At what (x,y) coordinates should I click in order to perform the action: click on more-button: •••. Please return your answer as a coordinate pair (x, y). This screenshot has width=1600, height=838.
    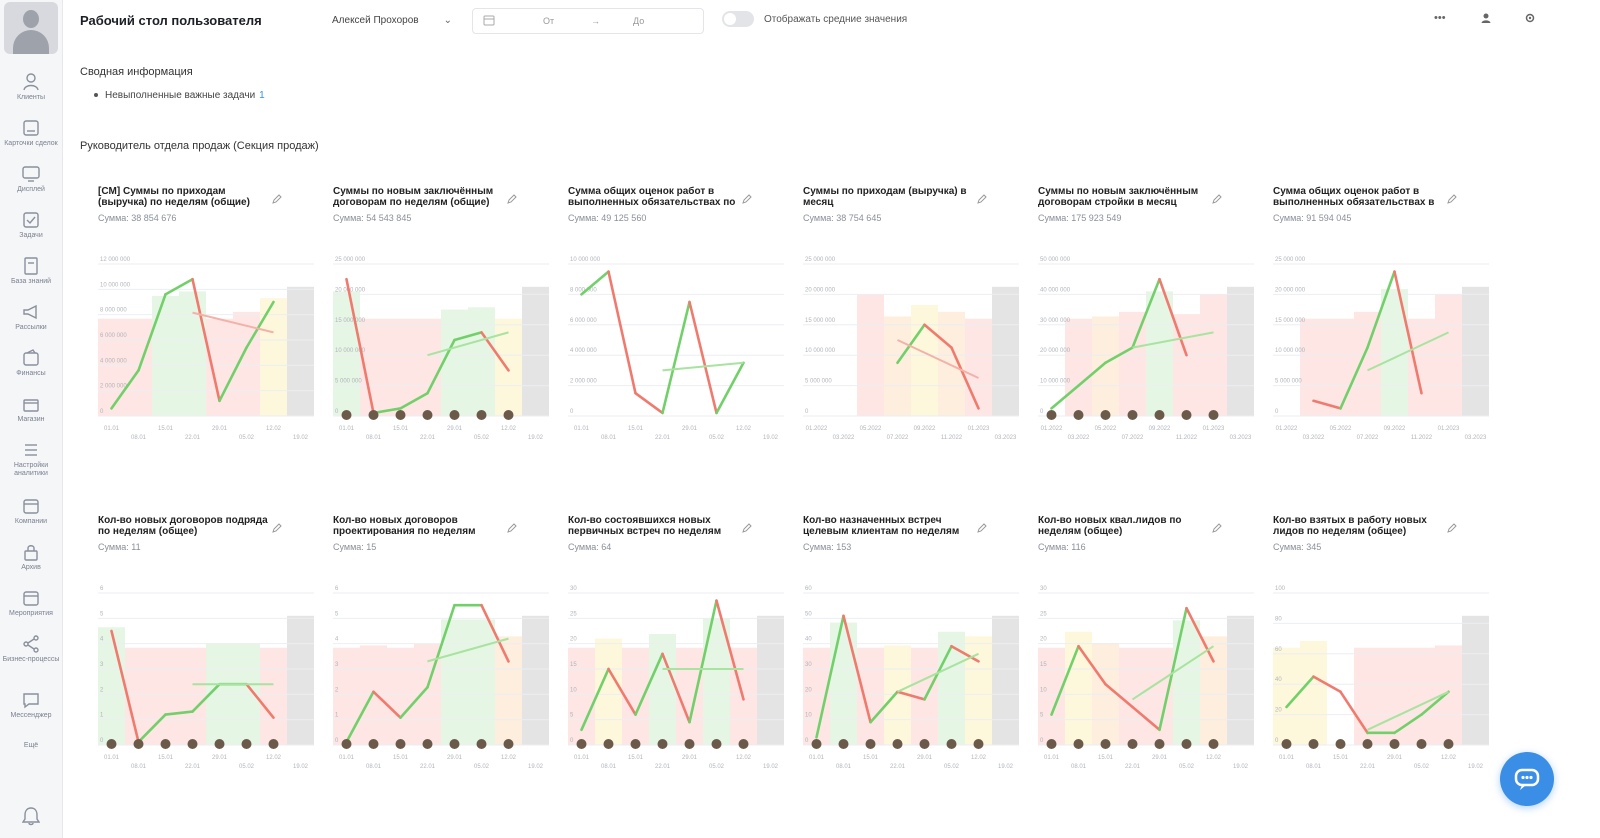
    Looking at the image, I should click on (1440, 18).